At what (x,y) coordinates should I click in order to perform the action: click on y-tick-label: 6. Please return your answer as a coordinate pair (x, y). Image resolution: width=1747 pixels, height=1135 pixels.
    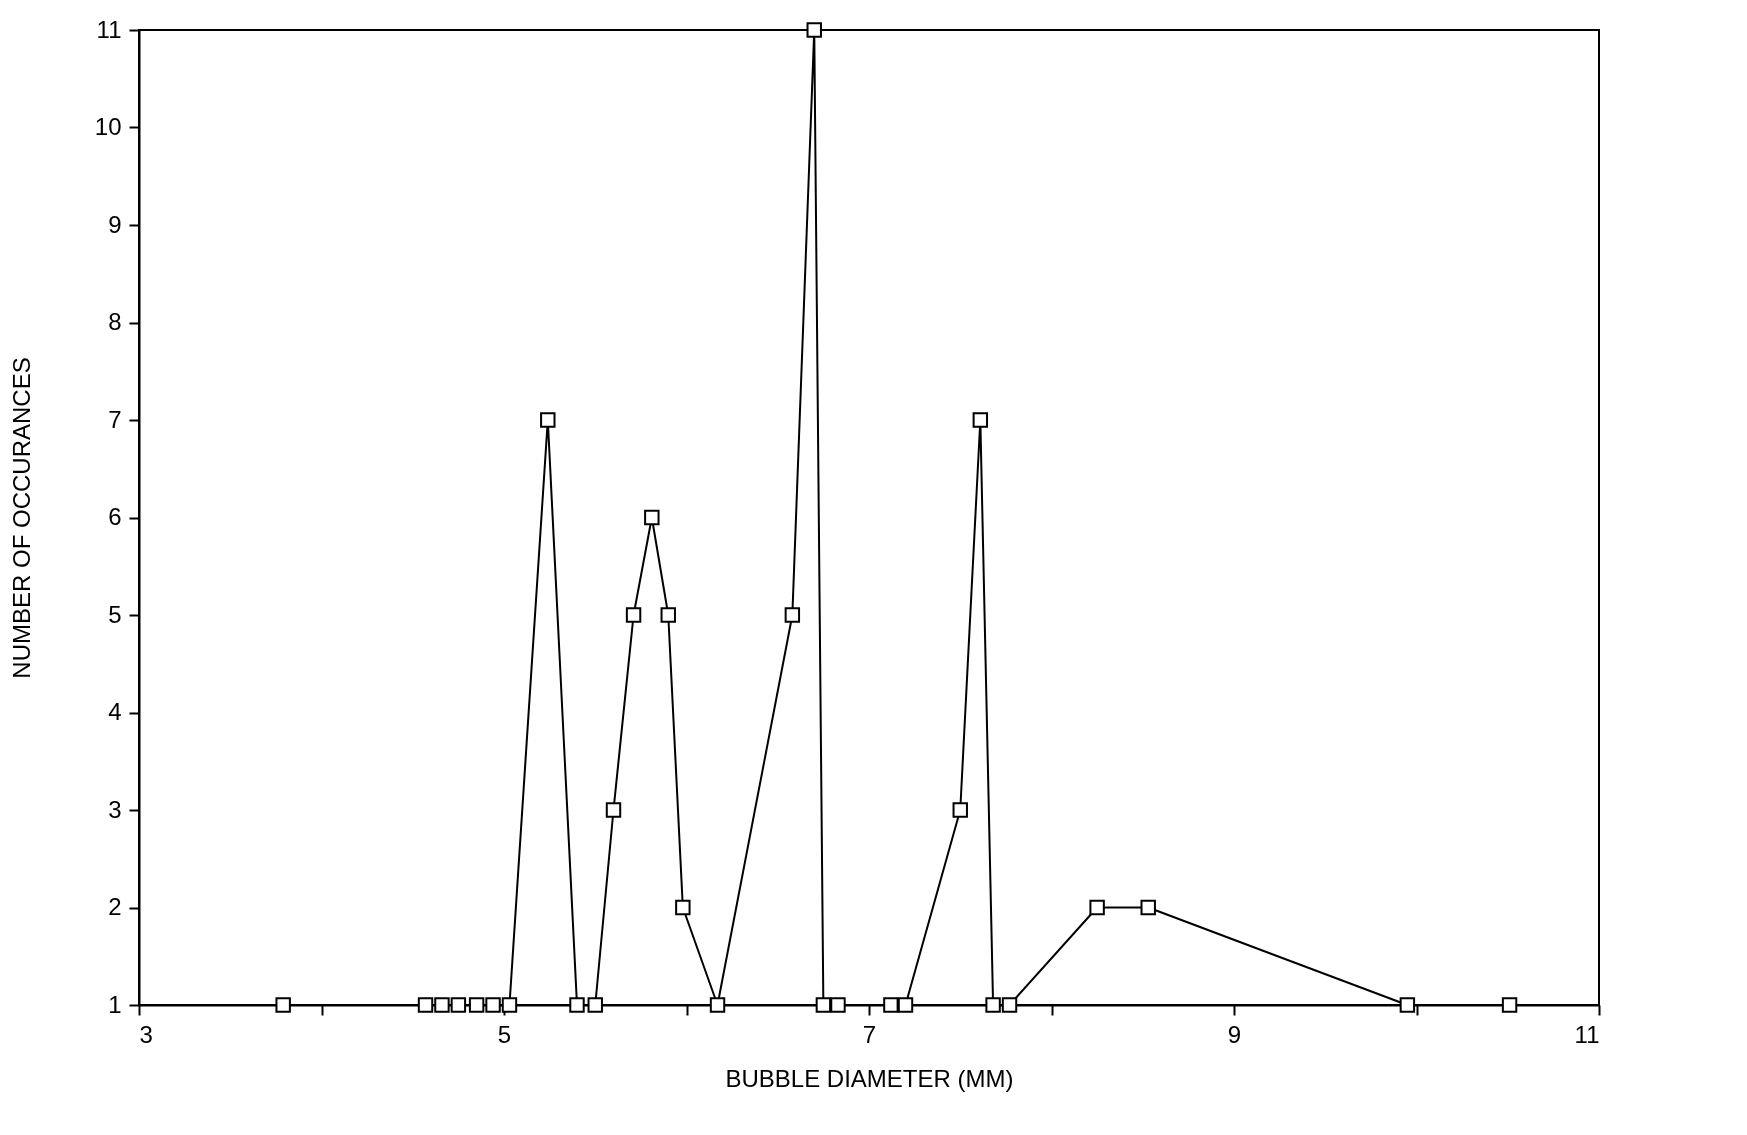
    Looking at the image, I should click on (115, 516).